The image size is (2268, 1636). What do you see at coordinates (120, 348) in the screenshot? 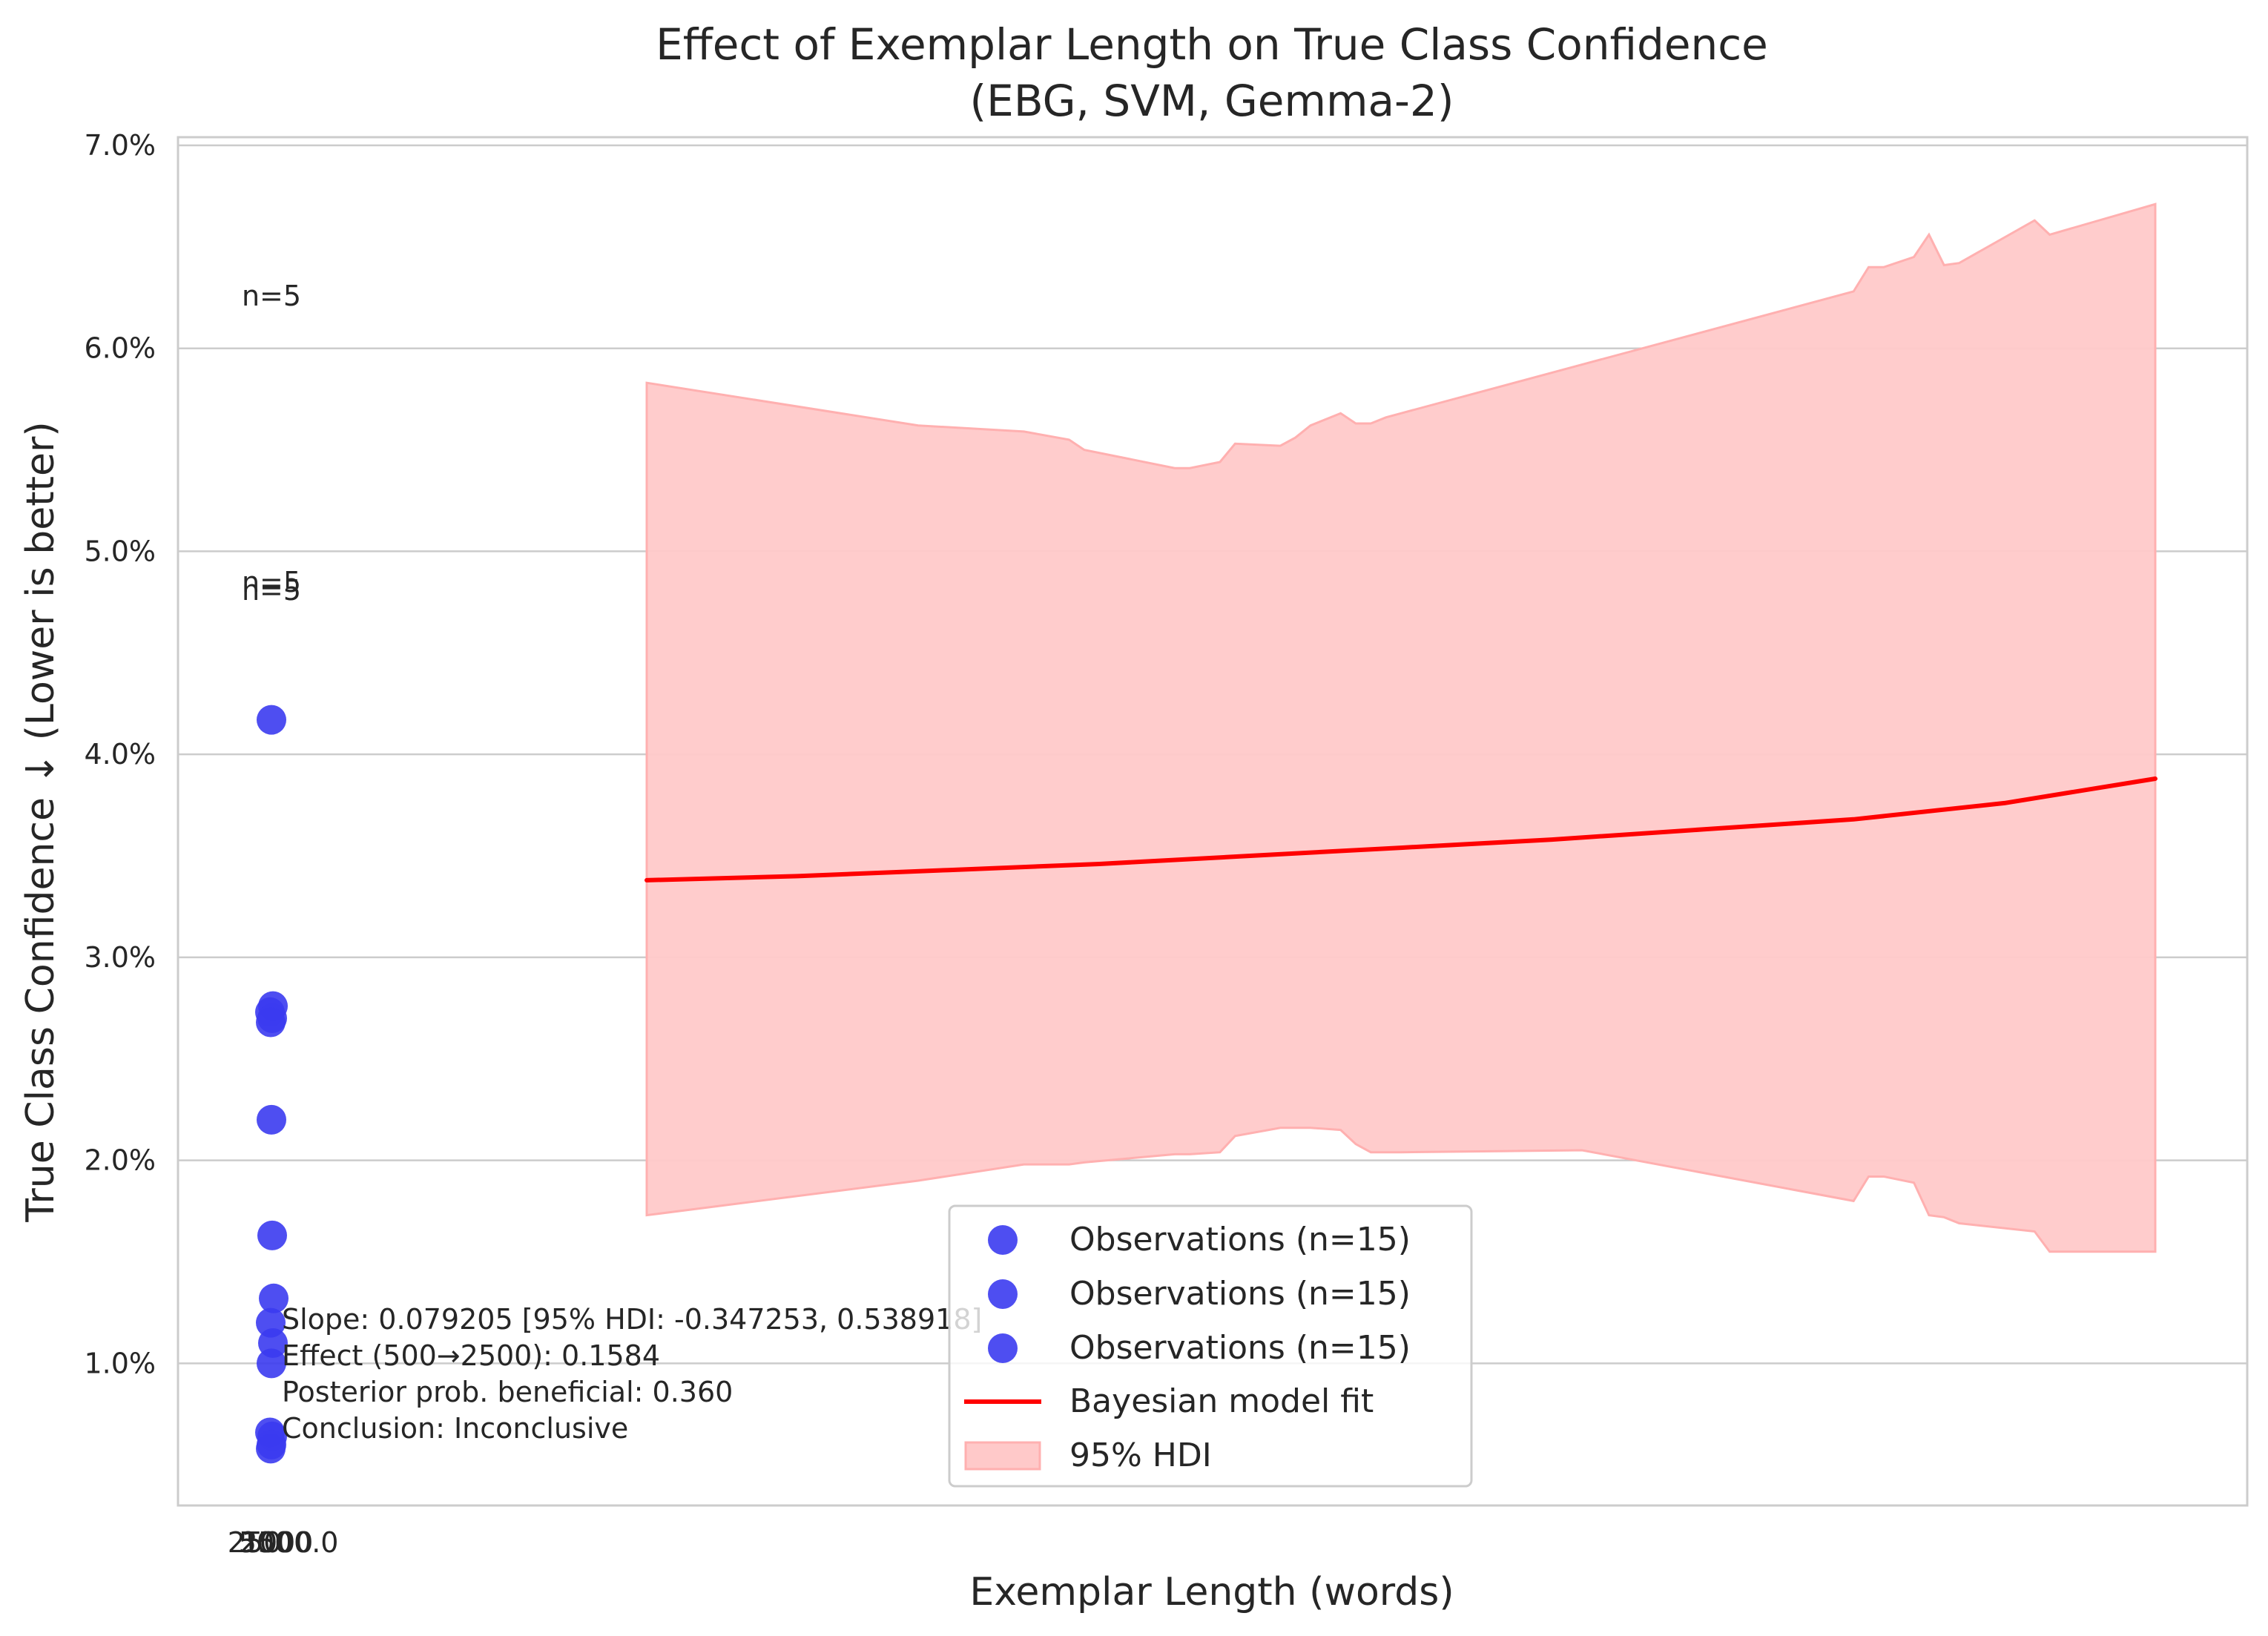
I see `y-tick-label: 6.0%` at bounding box center [120, 348].